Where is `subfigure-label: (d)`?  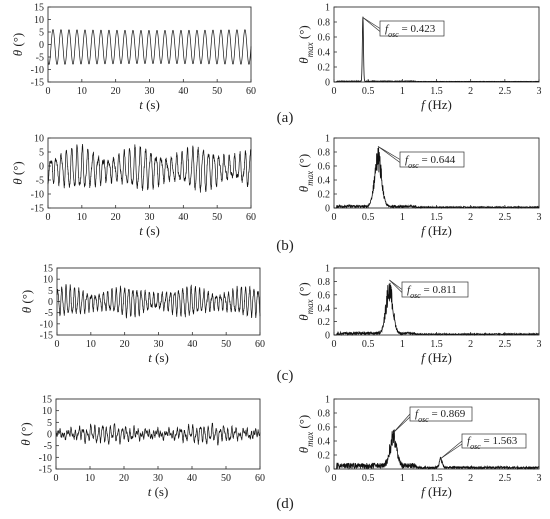 subfigure-label: (d) is located at coordinates (285, 504).